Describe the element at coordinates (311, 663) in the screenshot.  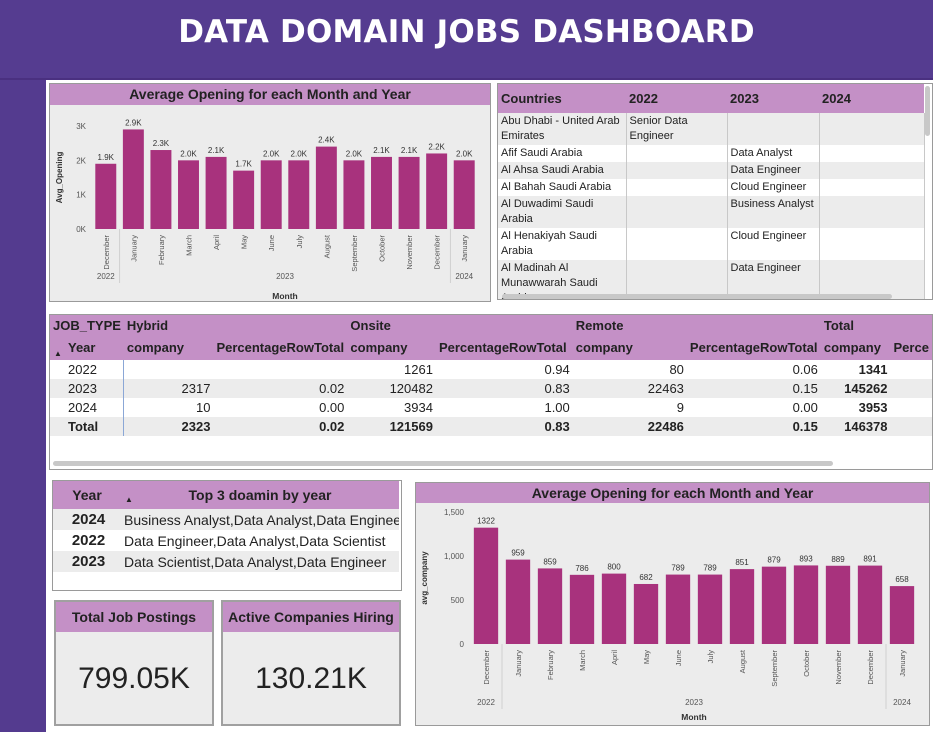
I see `kpi-active-companies: Active Companies Hiring 130.21K` at that location.